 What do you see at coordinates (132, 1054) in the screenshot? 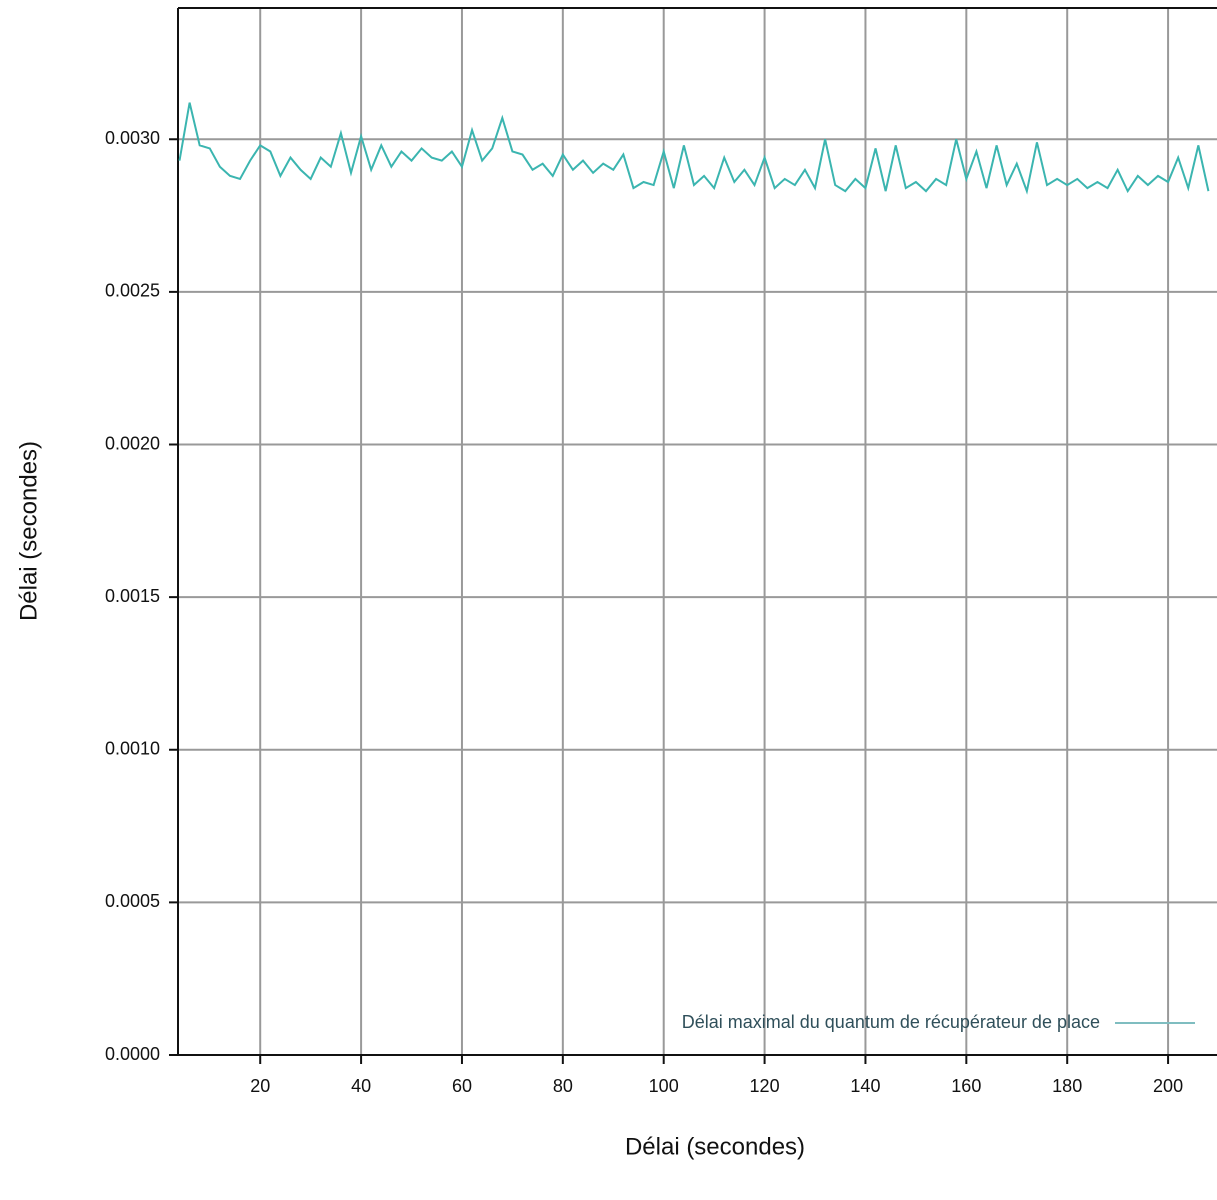
I see `y-tick-label: 0.0000` at bounding box center [132, 1054].